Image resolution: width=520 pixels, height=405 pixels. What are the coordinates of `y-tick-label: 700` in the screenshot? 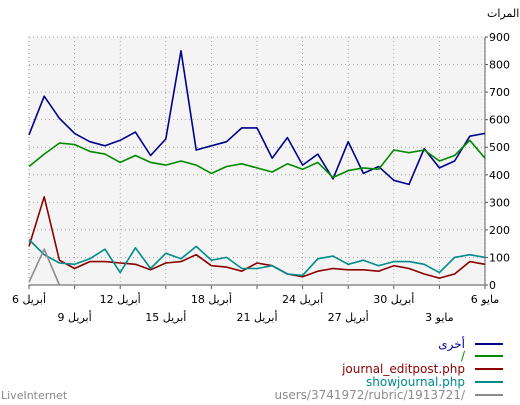 It's located at (499, 92).